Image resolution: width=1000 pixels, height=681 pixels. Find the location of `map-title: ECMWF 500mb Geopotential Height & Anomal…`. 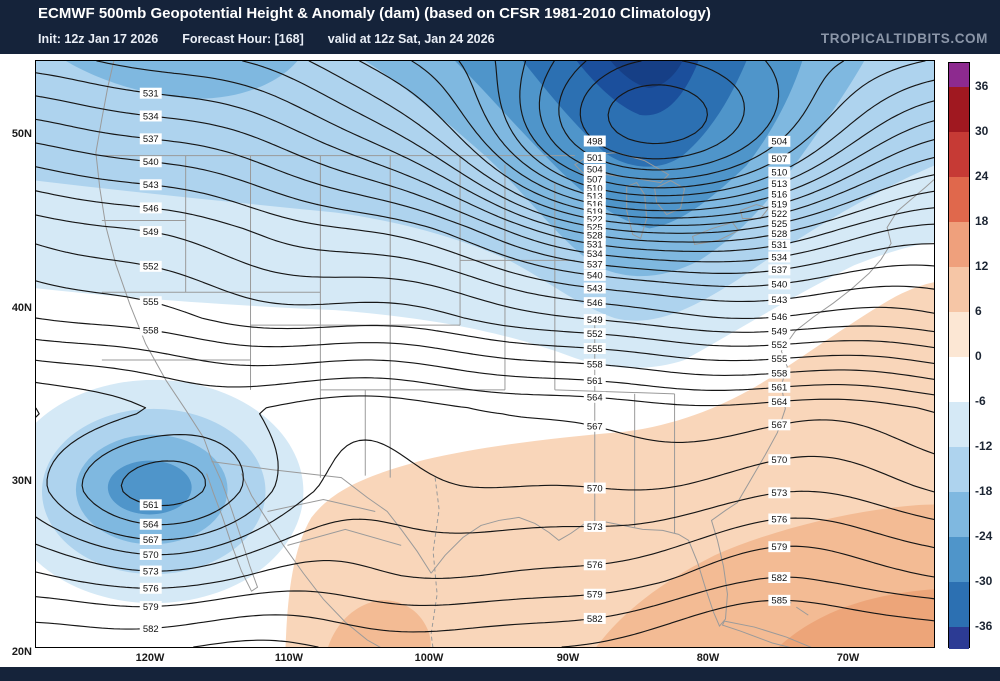

map-title: ECMWF 500mb Geopotential Height & Anomal… is located at coordinates (374, 13).